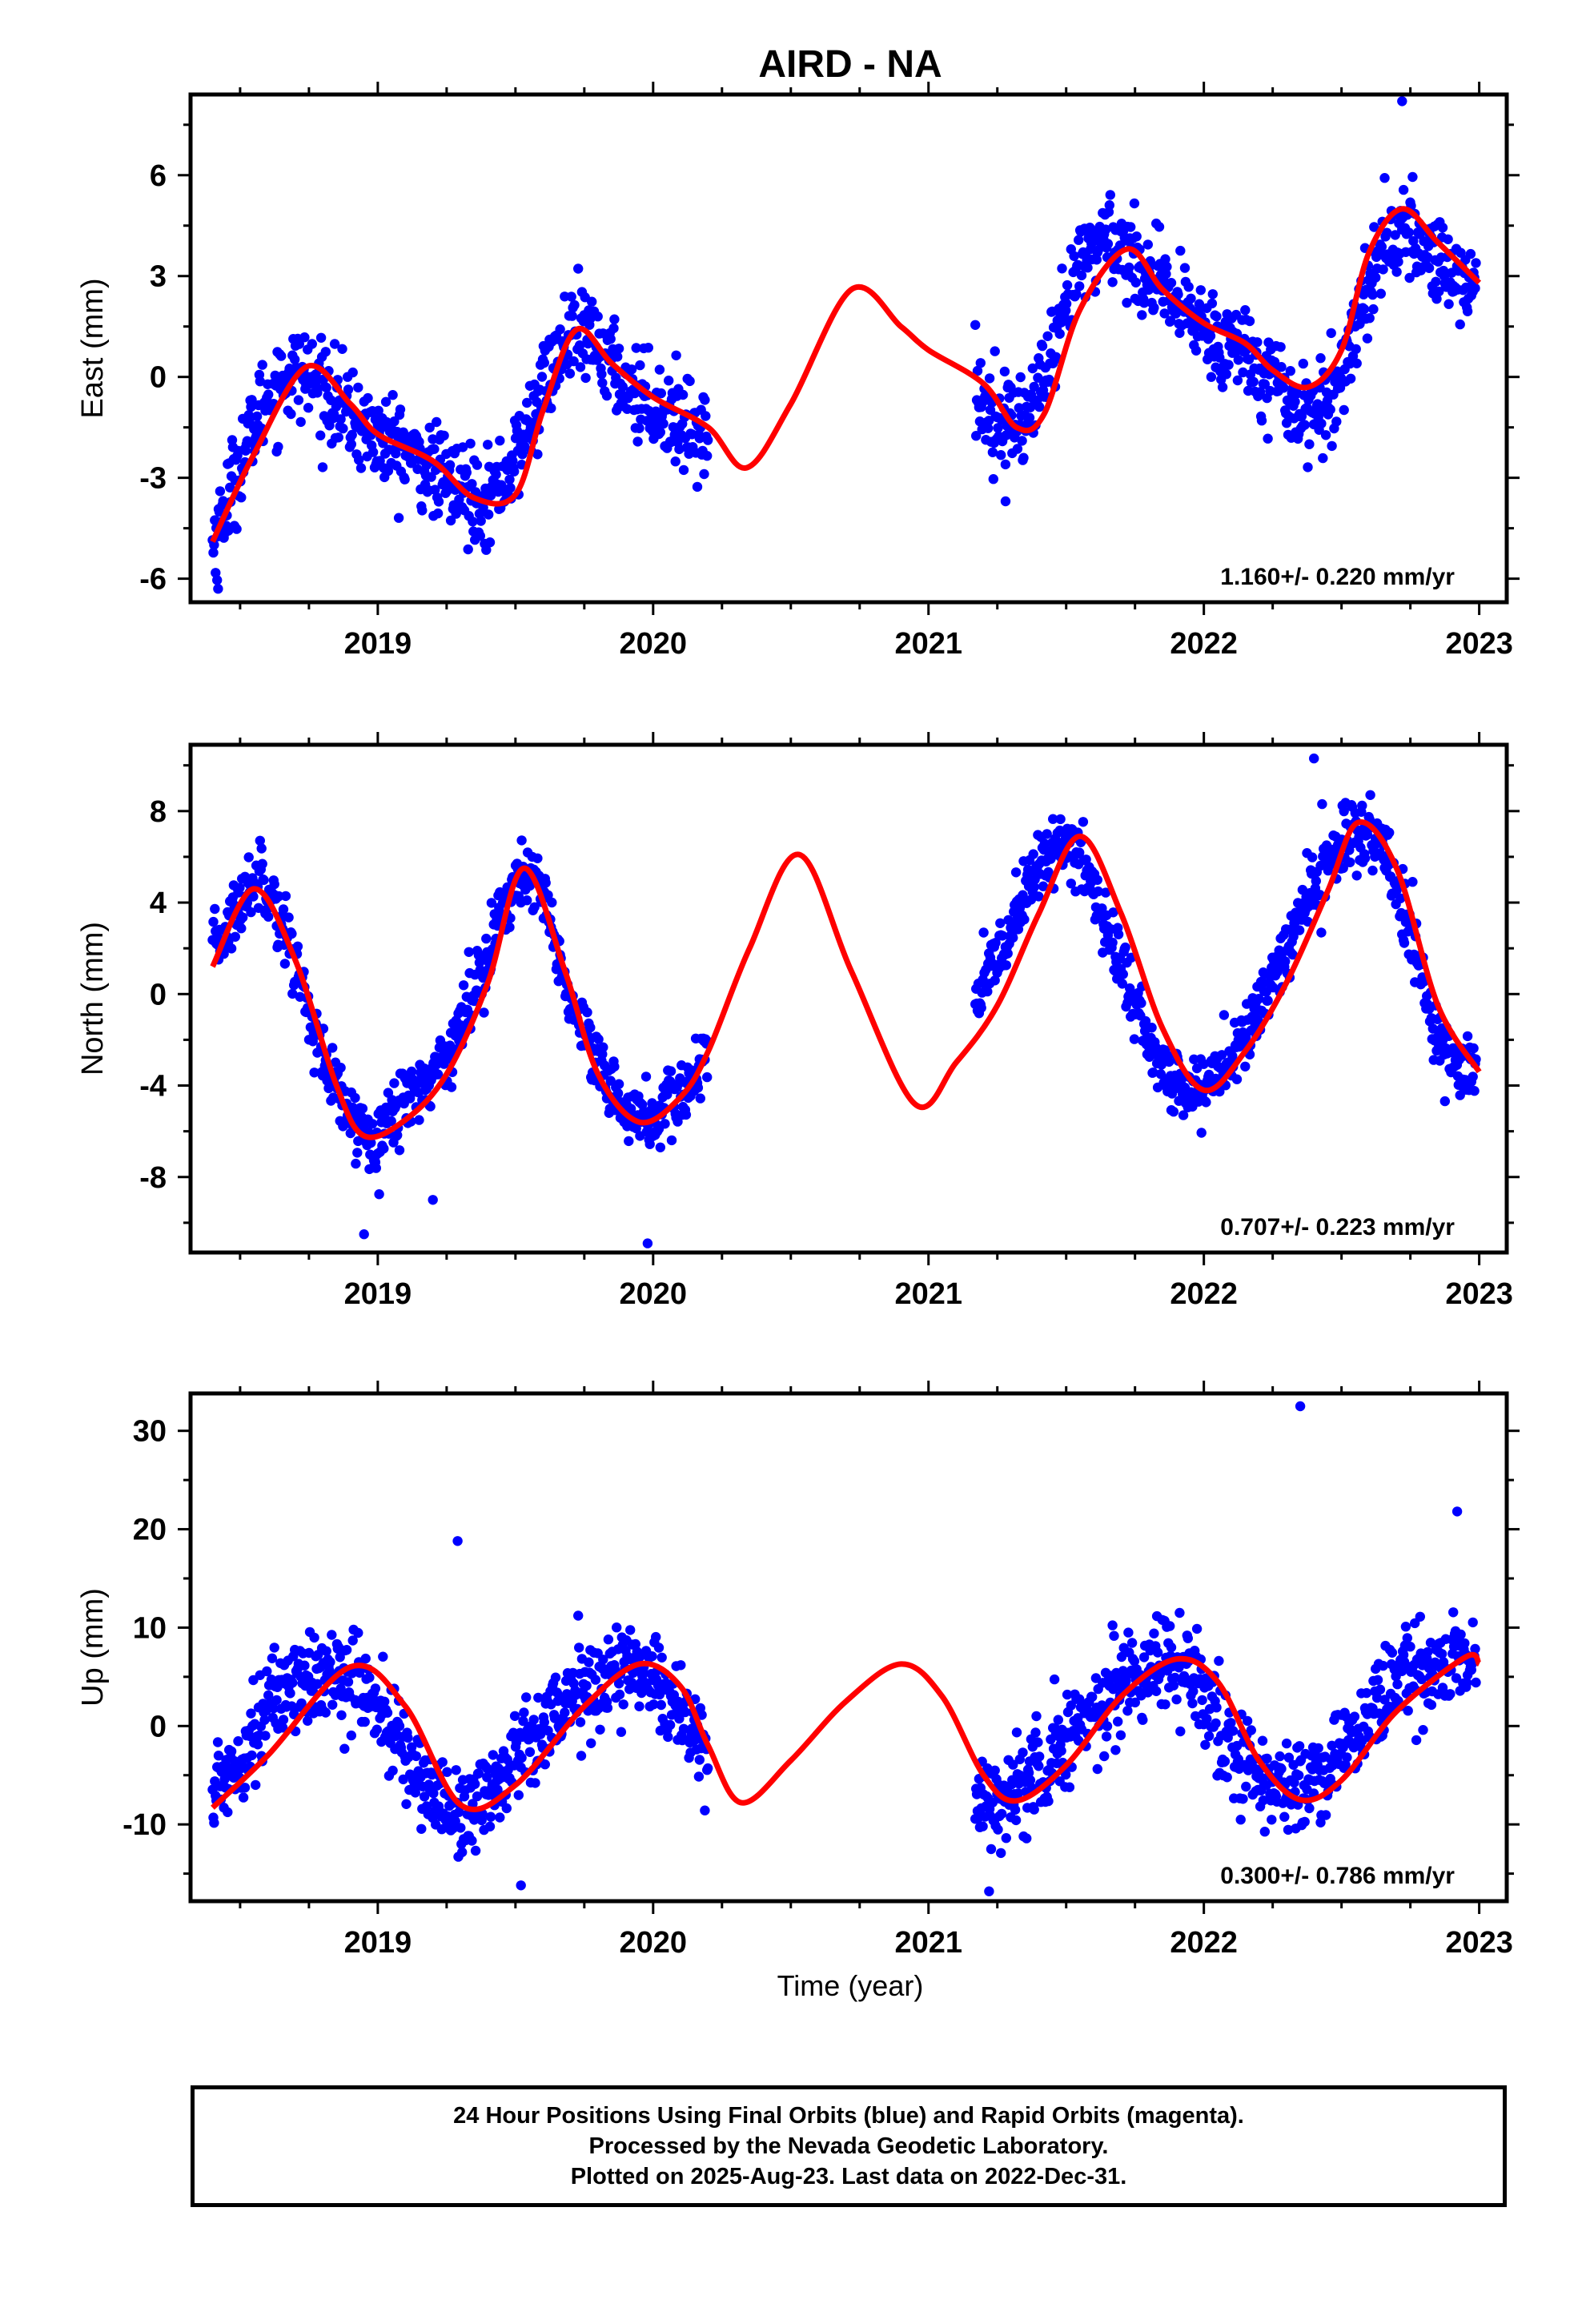 The width and height of the screenshot is (1582, 2324). What do you see at coordinates (378, 1294) in the screenshot?
I see `x-tick-label: 2019` at bounding box center [378, 1294].